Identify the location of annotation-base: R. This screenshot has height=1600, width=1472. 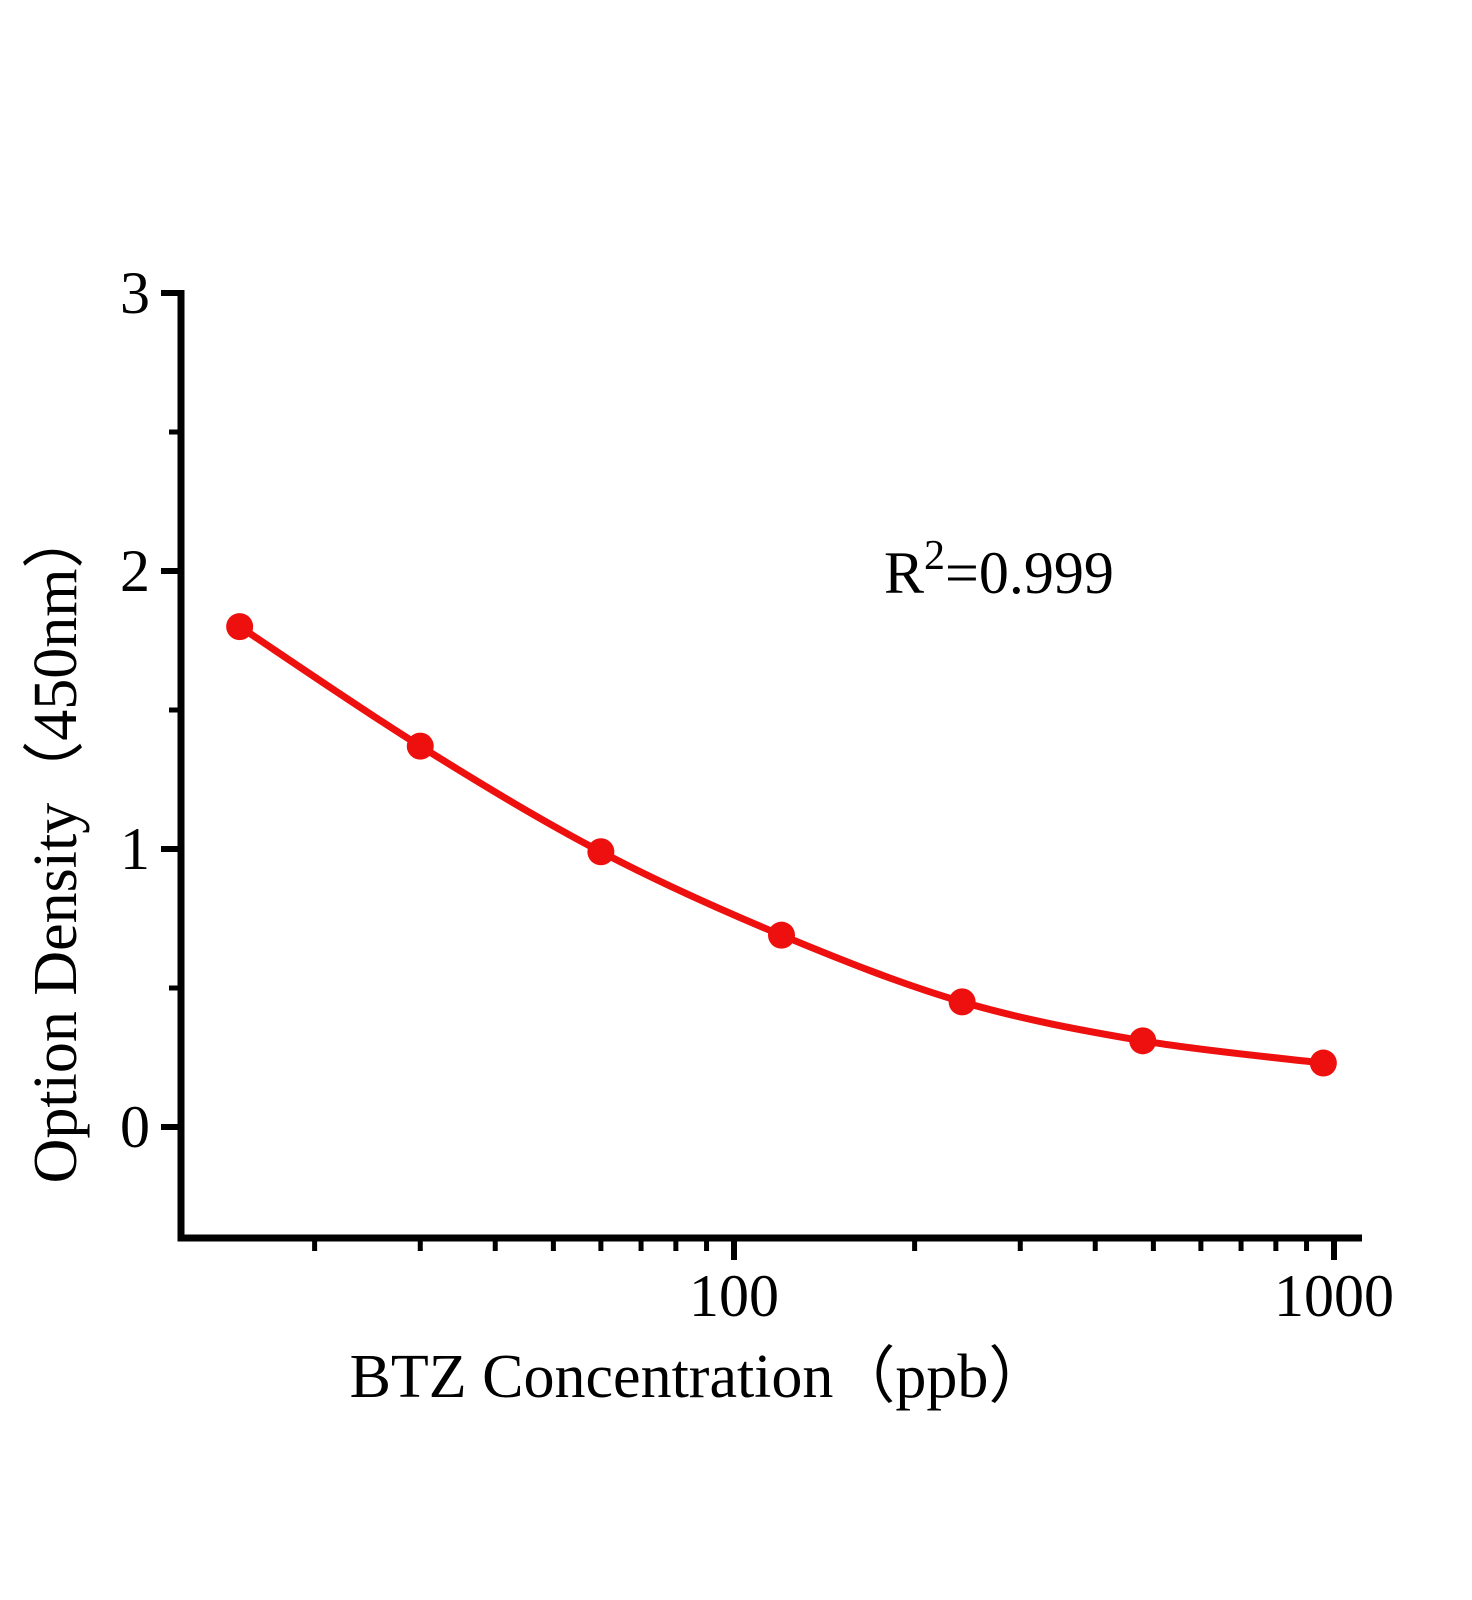
(904, 573).